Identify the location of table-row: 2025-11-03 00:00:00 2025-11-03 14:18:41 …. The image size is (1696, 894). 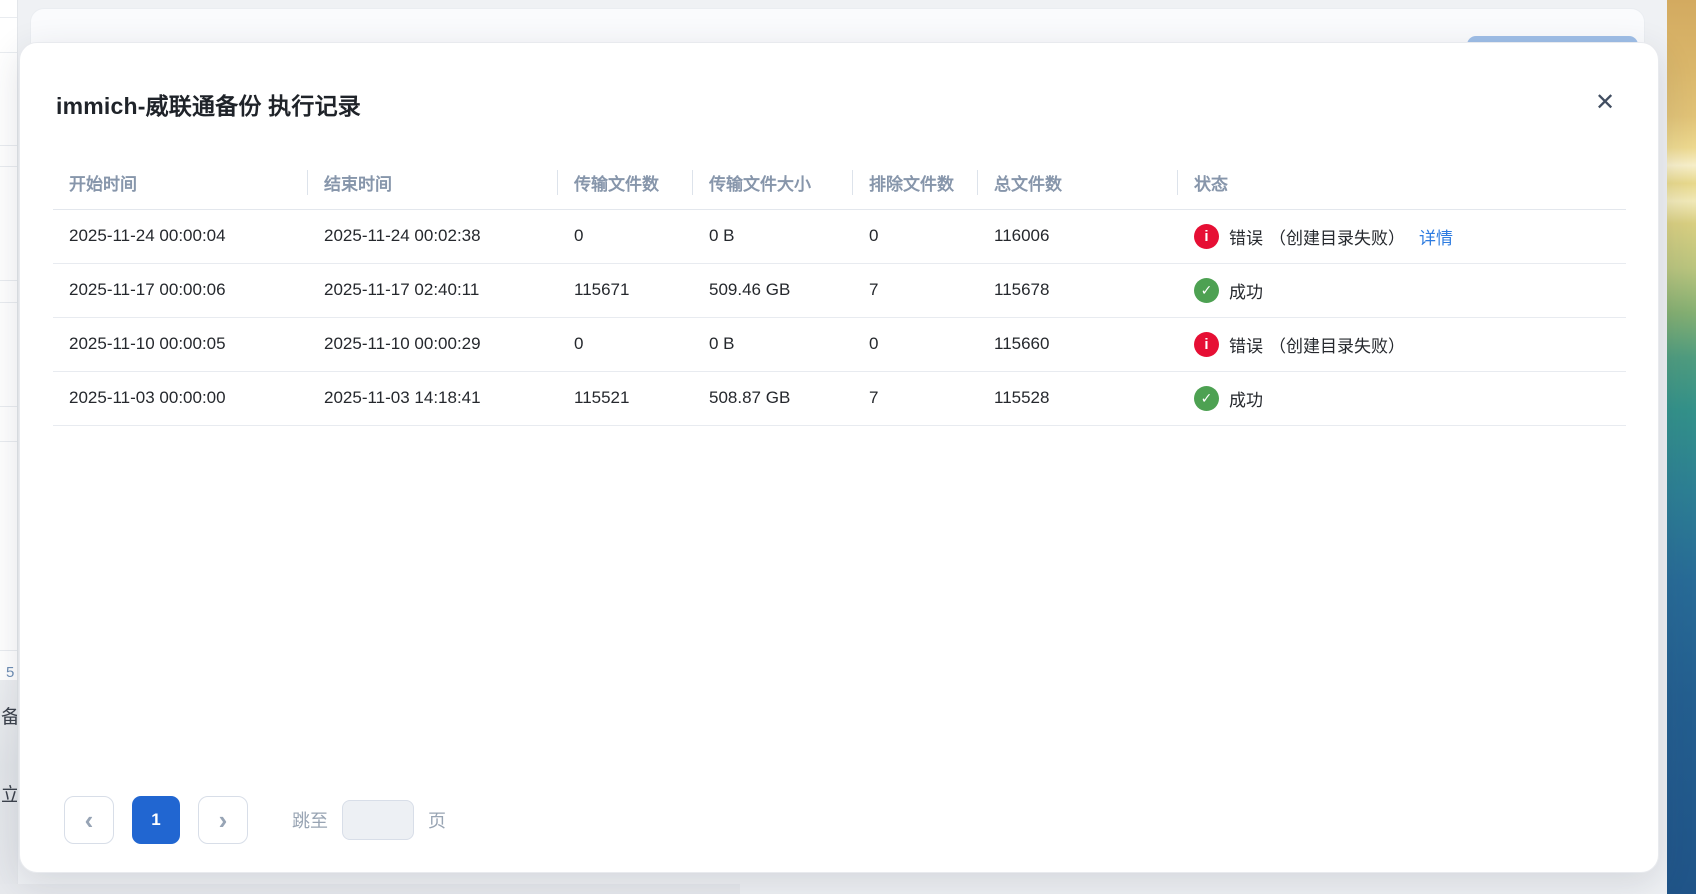
(839, 398).